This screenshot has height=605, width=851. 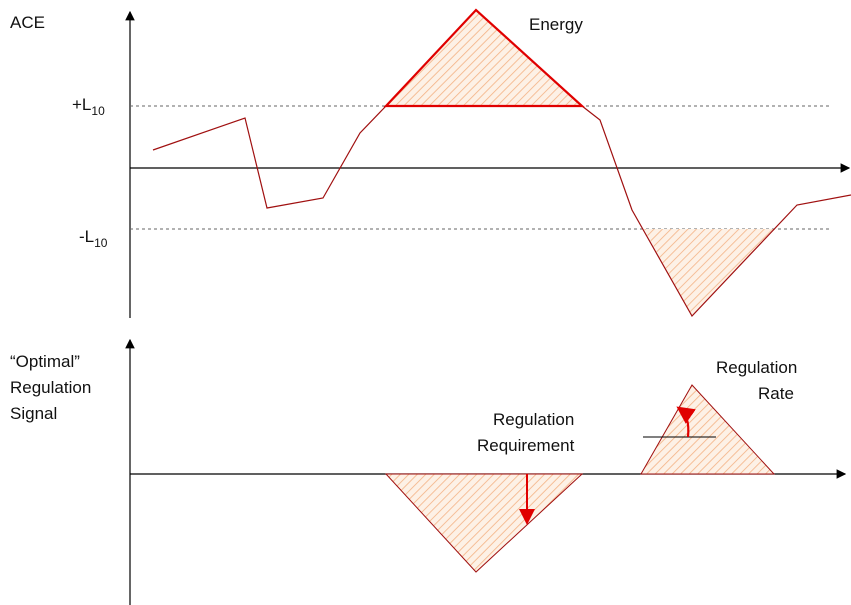 I want to click on energy-area, so click(x=484, y=58).